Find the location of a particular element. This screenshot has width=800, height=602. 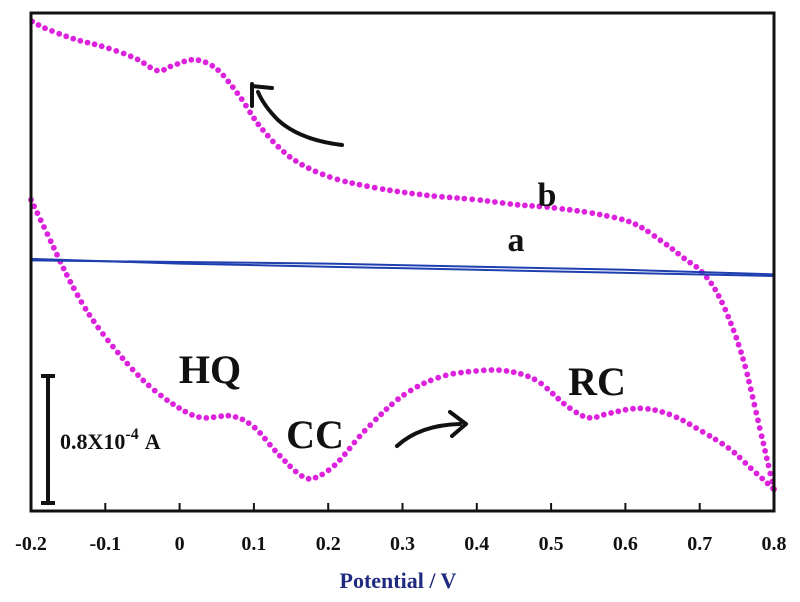

scale-bar-label-unit: A is located at coordinates (153, 441).